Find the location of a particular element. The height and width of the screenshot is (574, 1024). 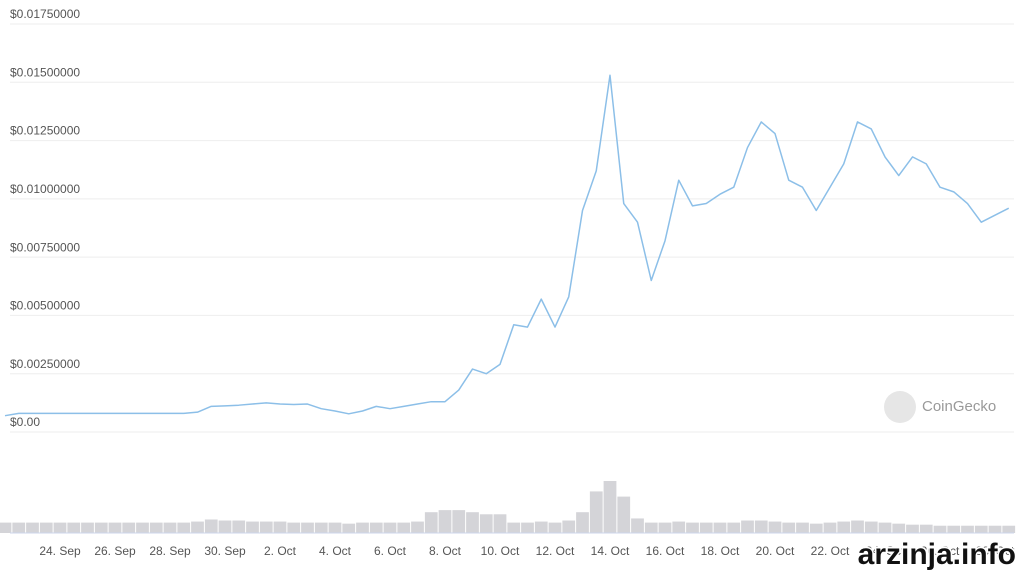

x-tick-label: 28. Sep is located at coordinates (170, 551).